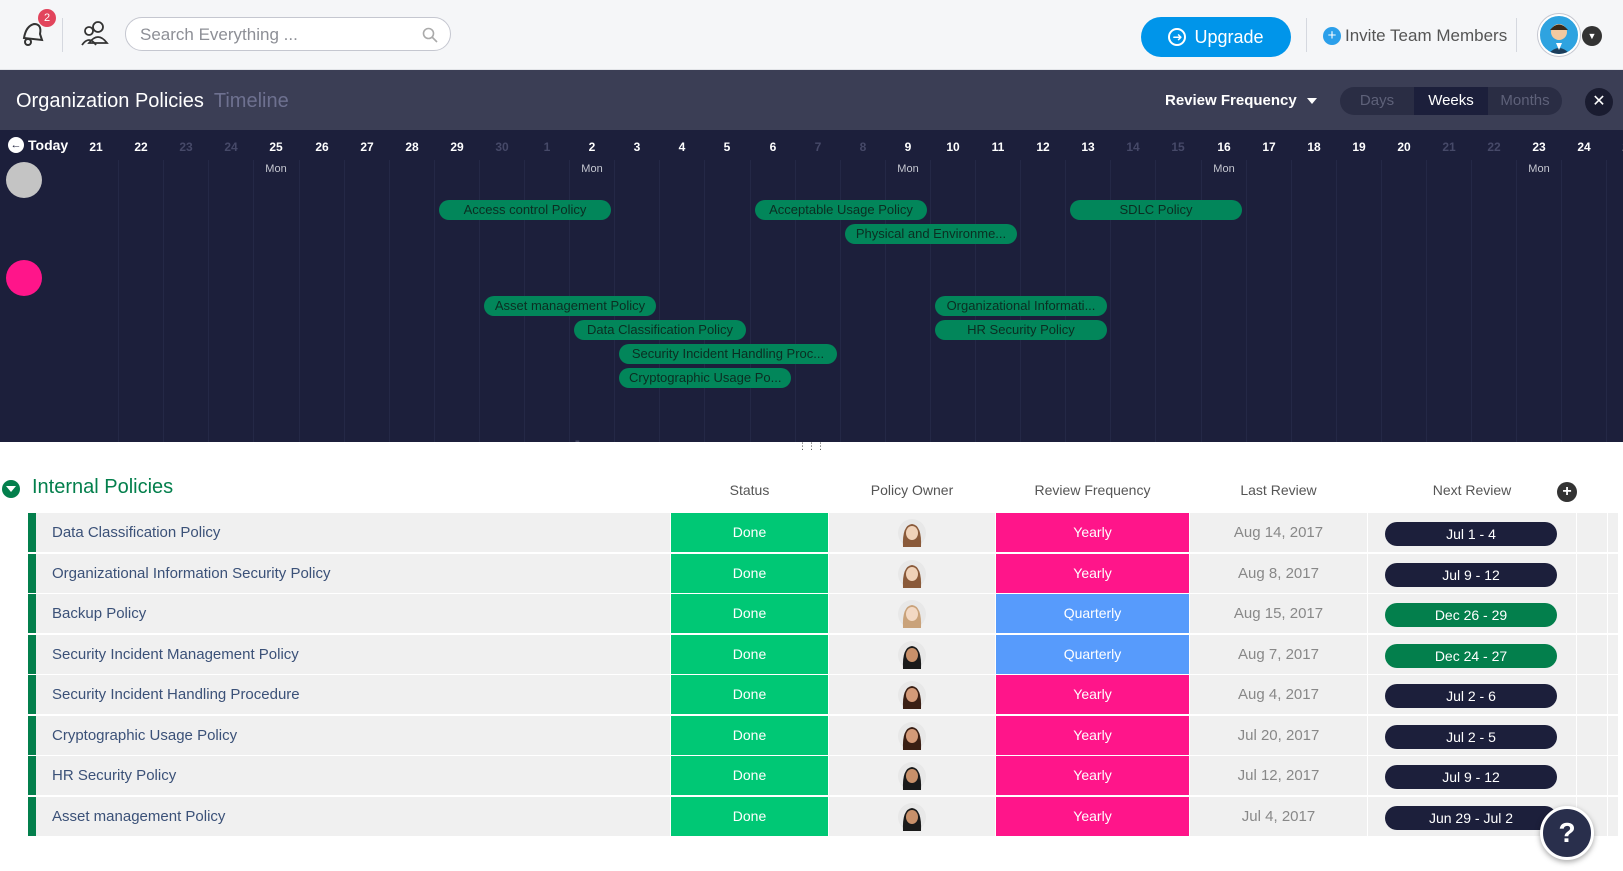  Describe the element at coordinates (1278, 532) in the screenshot. I see `last-review-cell: Aug 14, 2017` at that location.